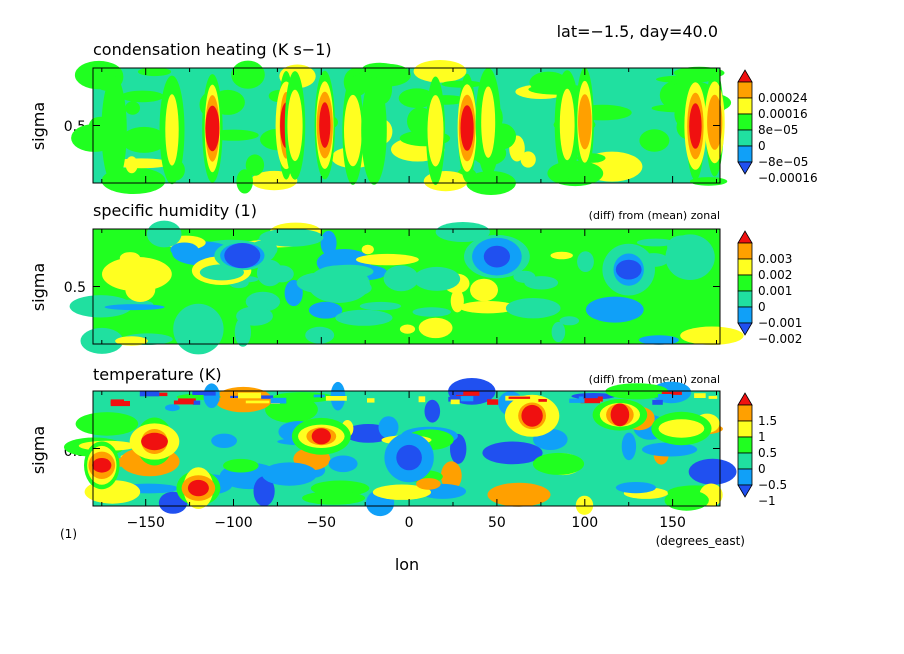 This screenshot has width=904, height=654. What do you see at coordinates (700, 541) in the screenshot?
I see `x-unit-label: (degrees_east)` at bounding box center [700, 541].